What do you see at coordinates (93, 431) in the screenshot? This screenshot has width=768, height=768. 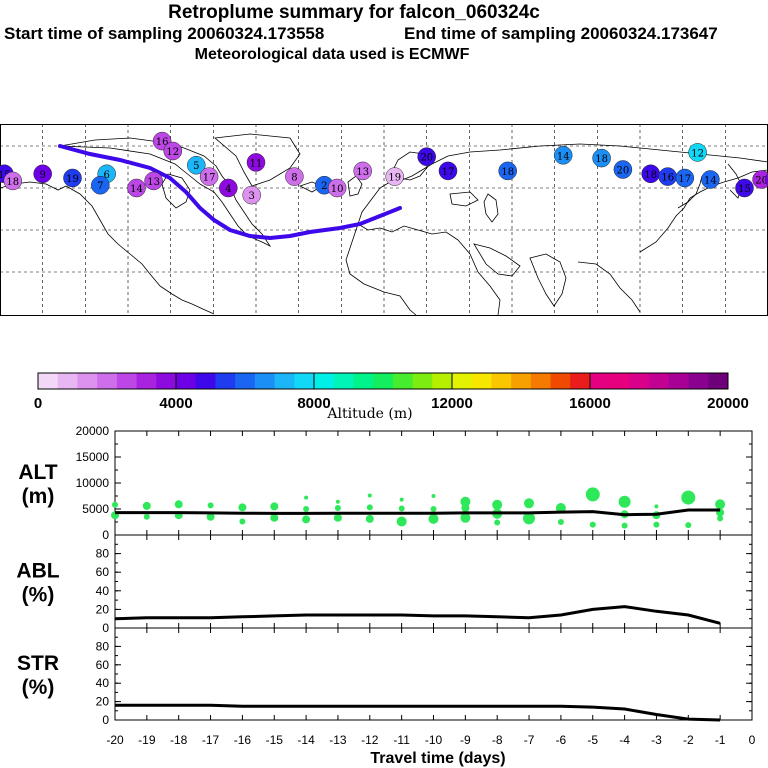 I see `y-tick-label: 20000` at bounding box center [93, 431].